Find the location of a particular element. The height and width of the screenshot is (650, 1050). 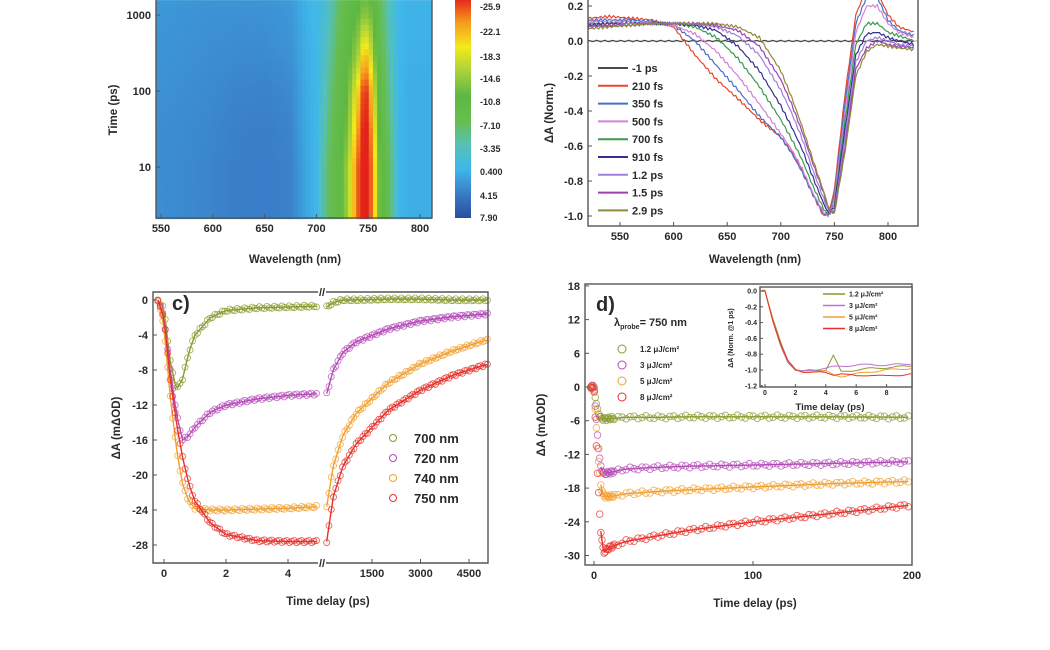

inset-y-tick-label: -1.2 is located at coordinates (751, 386).